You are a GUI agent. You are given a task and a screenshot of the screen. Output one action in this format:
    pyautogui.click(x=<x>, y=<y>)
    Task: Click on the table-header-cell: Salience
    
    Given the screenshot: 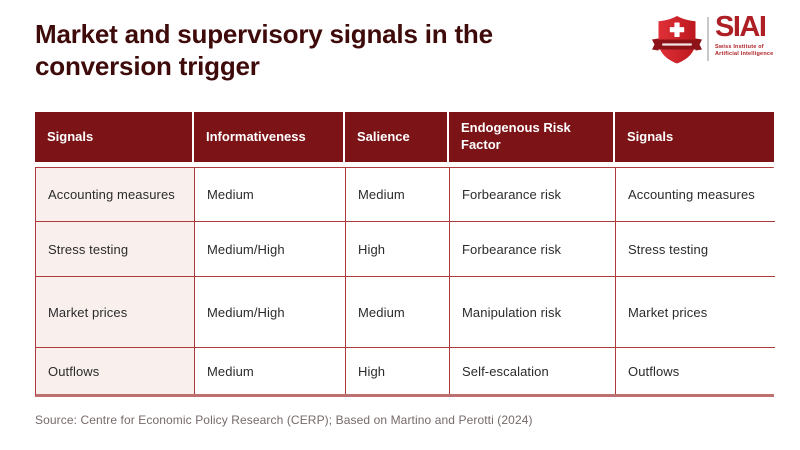 What is the action you would take?
    pyautogui.click(x=397, y=137)
    